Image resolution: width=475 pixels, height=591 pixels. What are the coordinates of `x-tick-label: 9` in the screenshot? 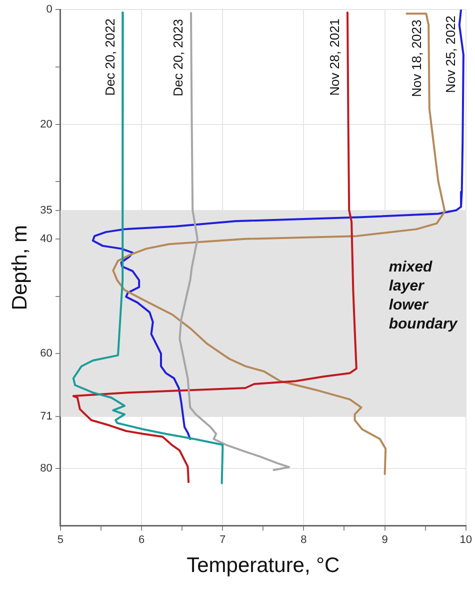 It's located at (385, 540).